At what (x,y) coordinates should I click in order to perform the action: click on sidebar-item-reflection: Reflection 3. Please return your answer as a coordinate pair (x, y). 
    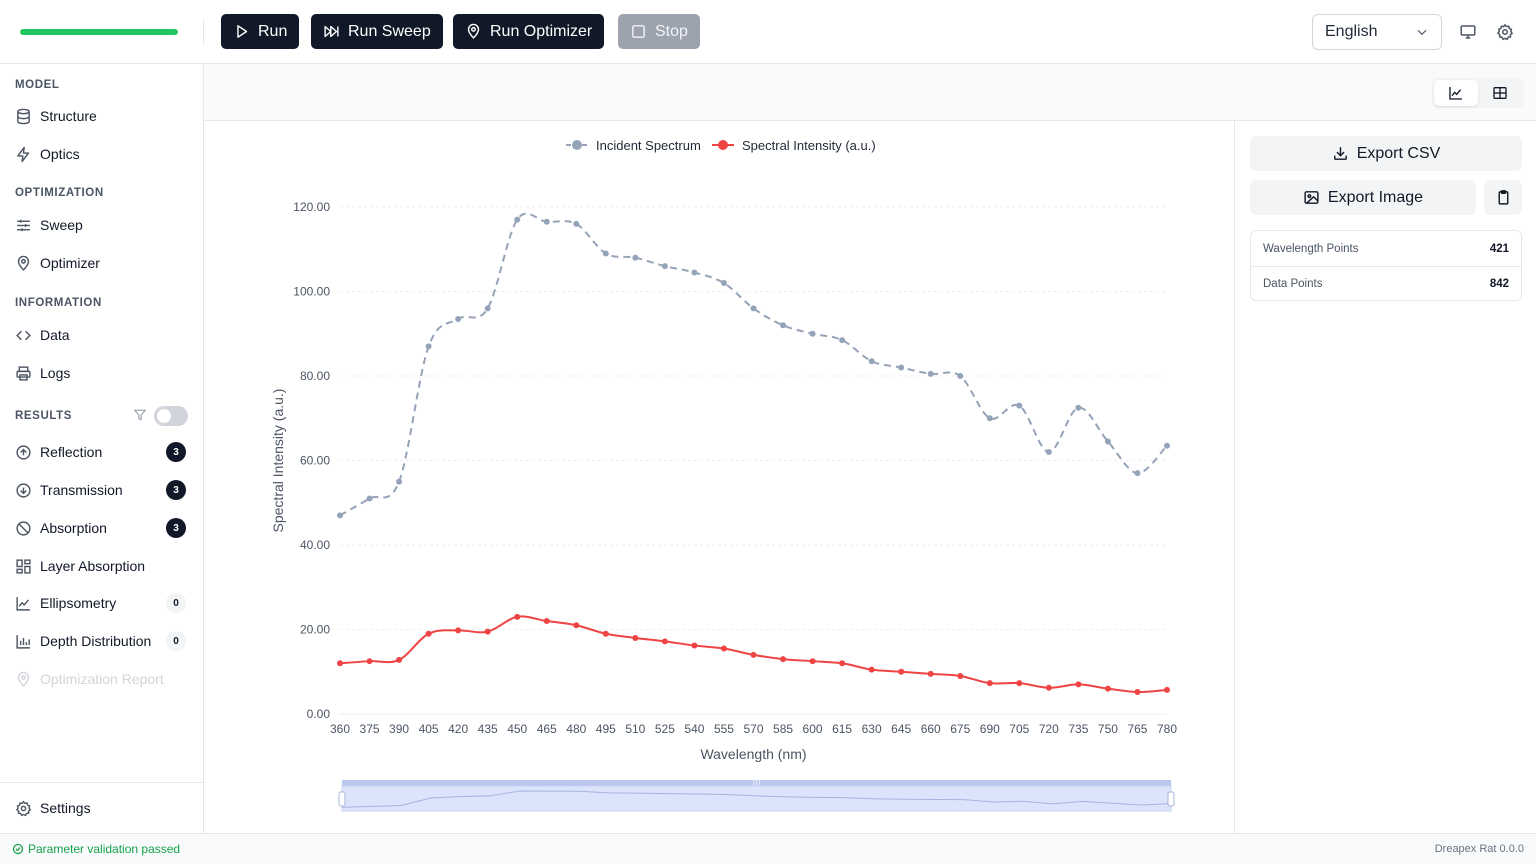
    Looking at the image, I should click on (103, 452).